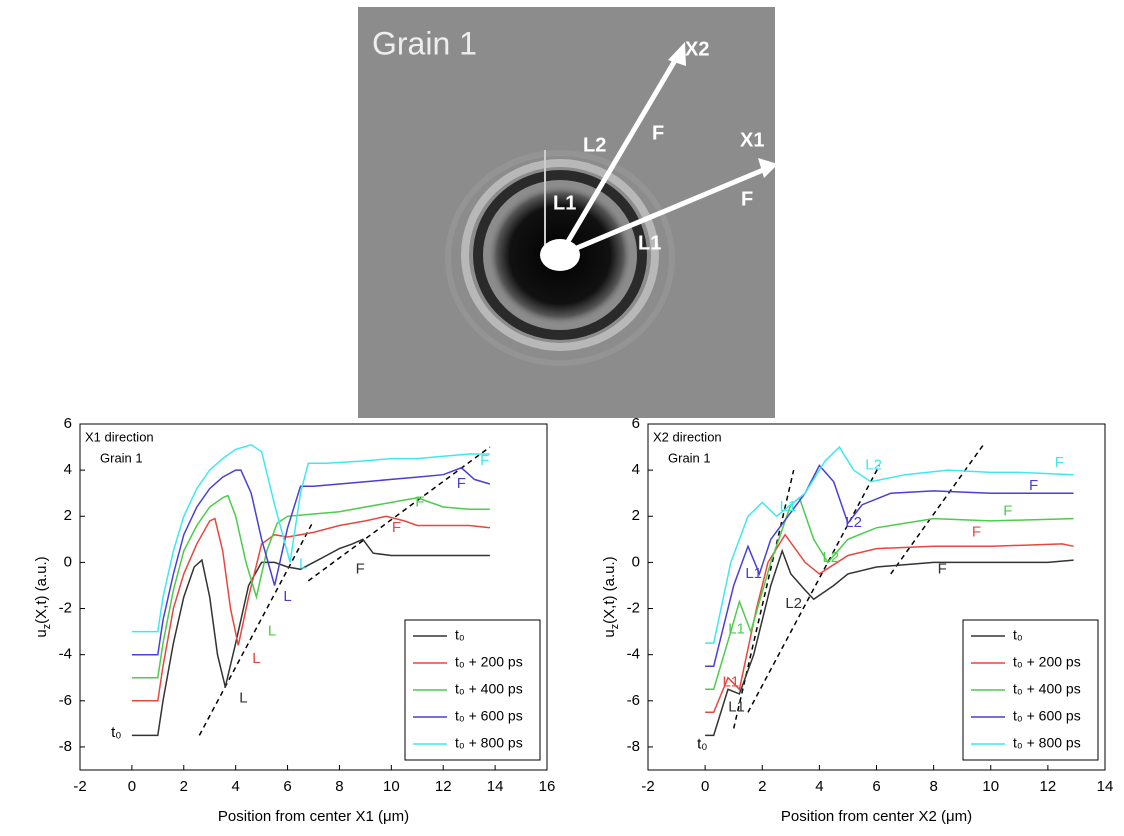 Image resolution: width=1124 pixels, height=836 pixels. I want to click on x-tick-label: 16, so click(547, 786).